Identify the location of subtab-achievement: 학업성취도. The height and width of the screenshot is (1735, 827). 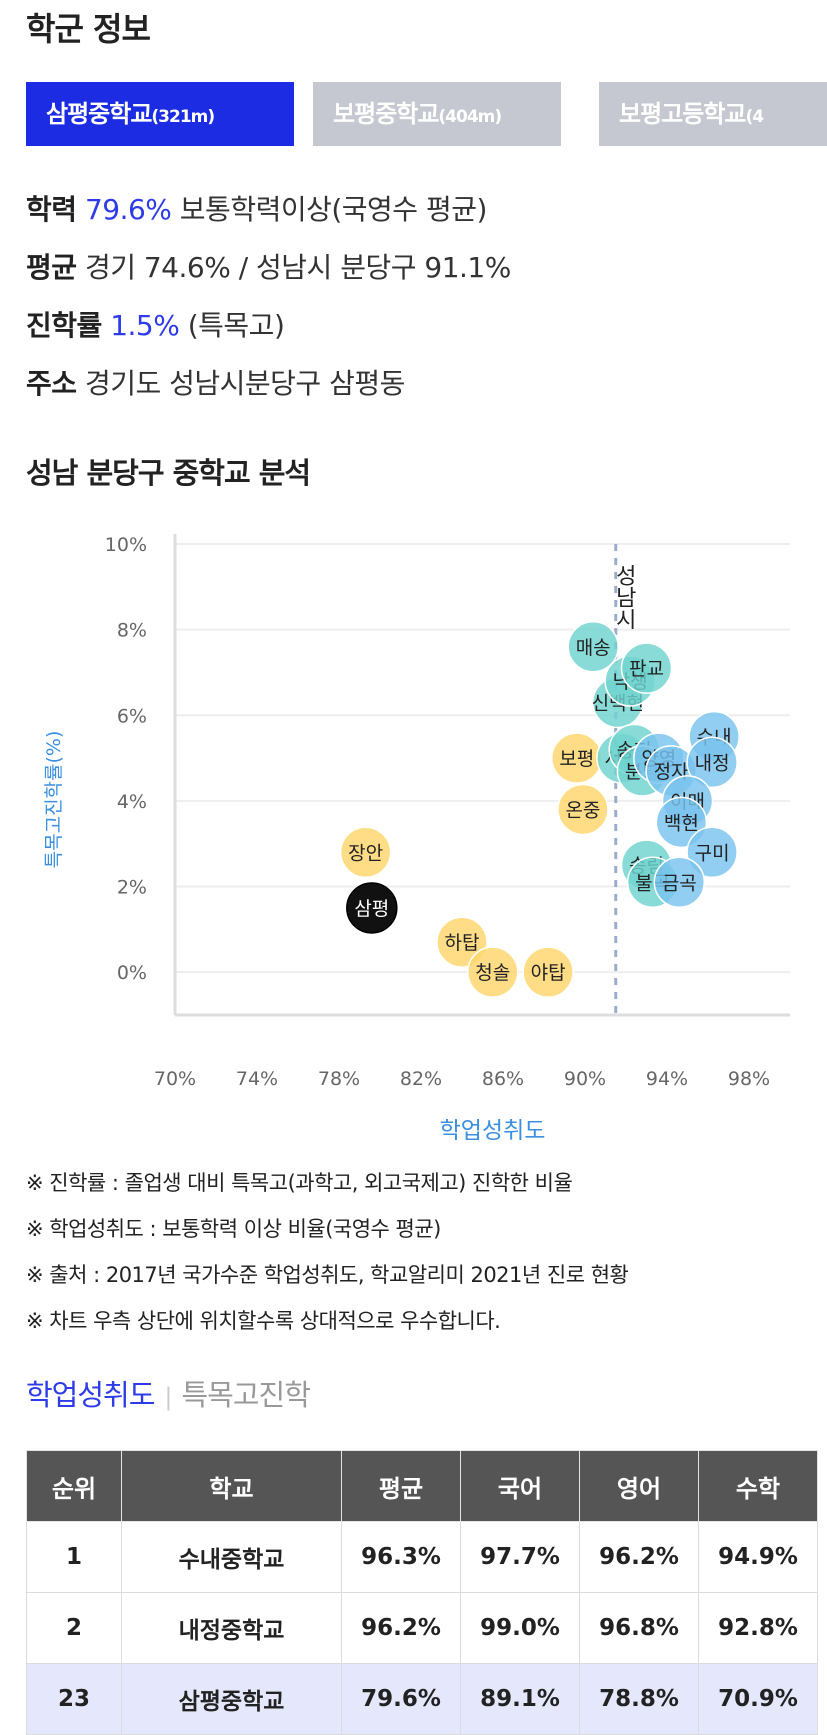
(90, 1395).